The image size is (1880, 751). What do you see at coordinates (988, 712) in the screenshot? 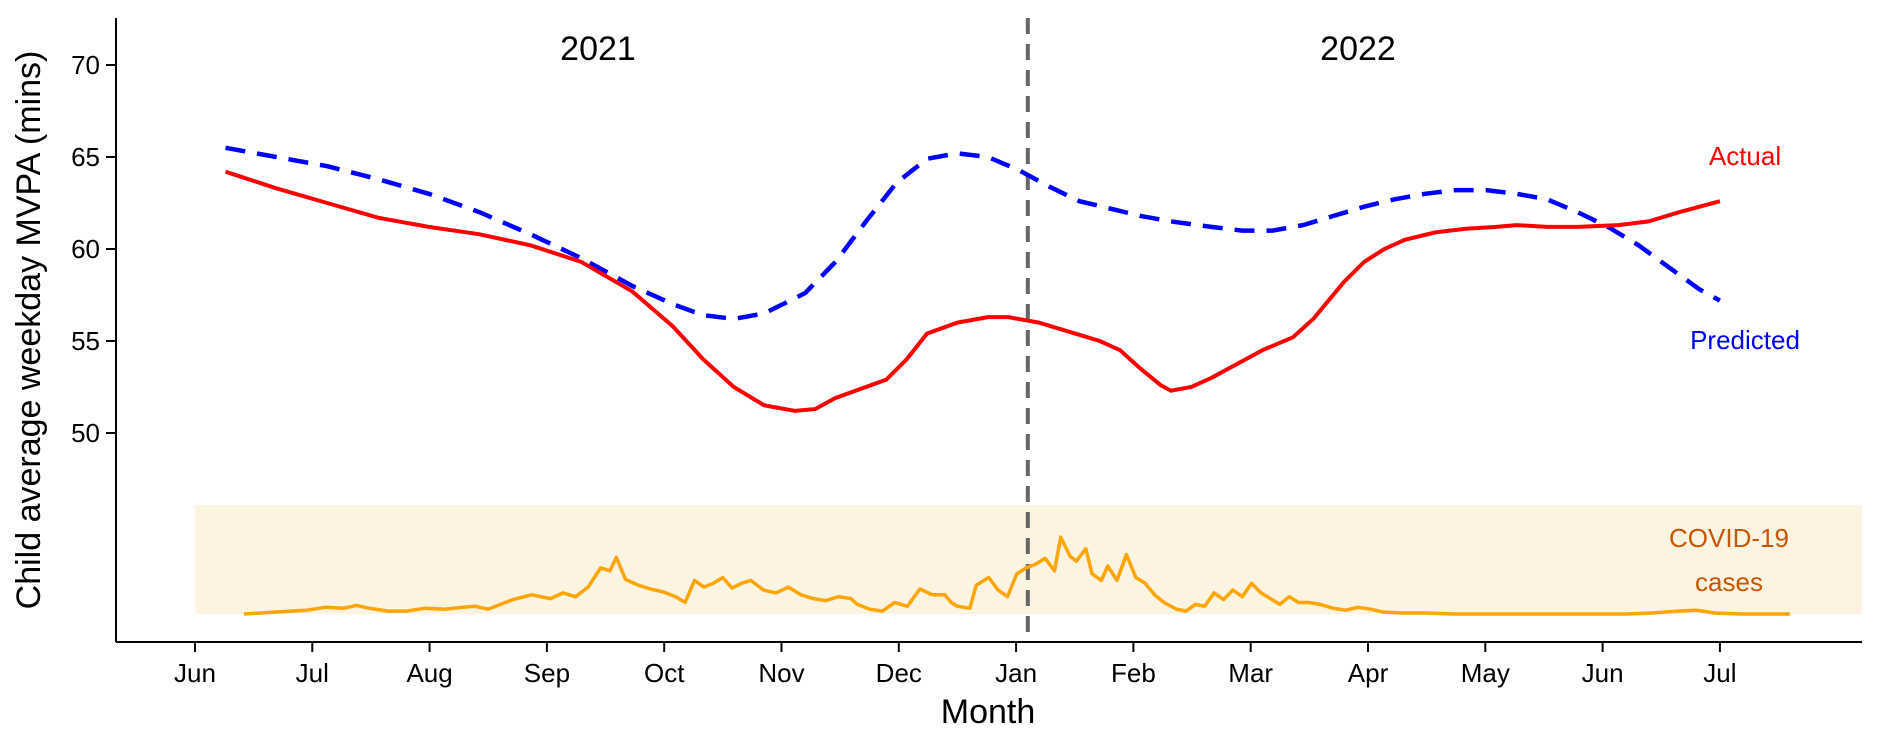
I see `x-axis-title: Month` at bounding box center [988, 712].